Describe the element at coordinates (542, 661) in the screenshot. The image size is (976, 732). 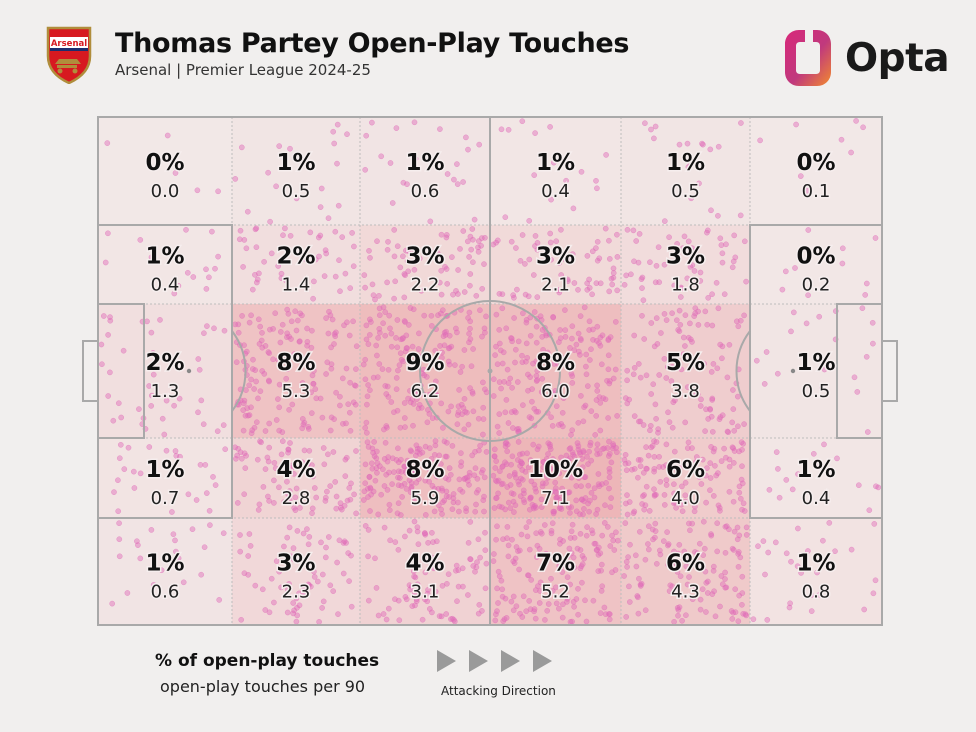
I see `arrow-icon` at that location.